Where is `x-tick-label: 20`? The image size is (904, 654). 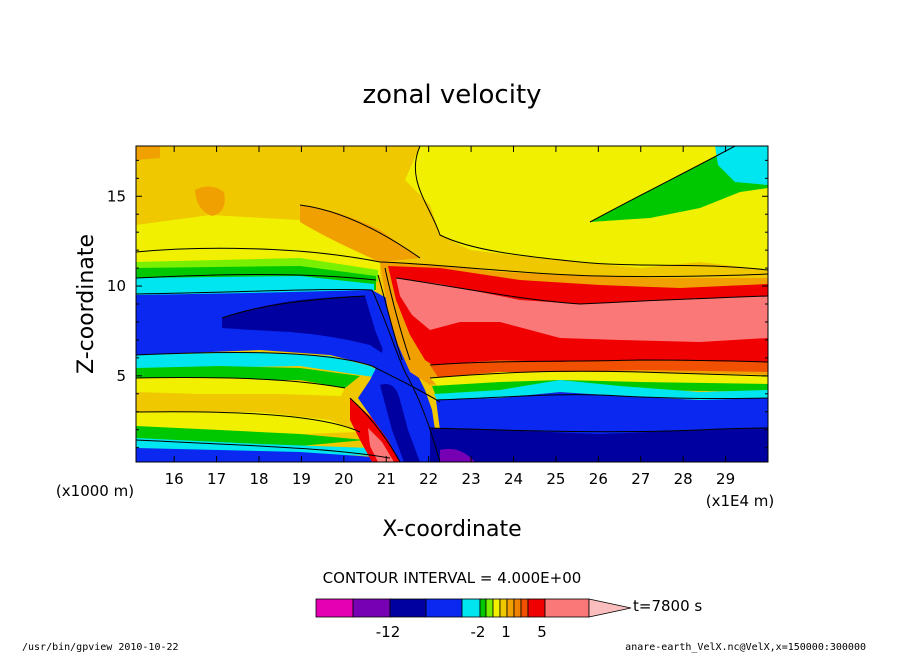 x-tick-label: 20 is located at coordinates (343, 479).